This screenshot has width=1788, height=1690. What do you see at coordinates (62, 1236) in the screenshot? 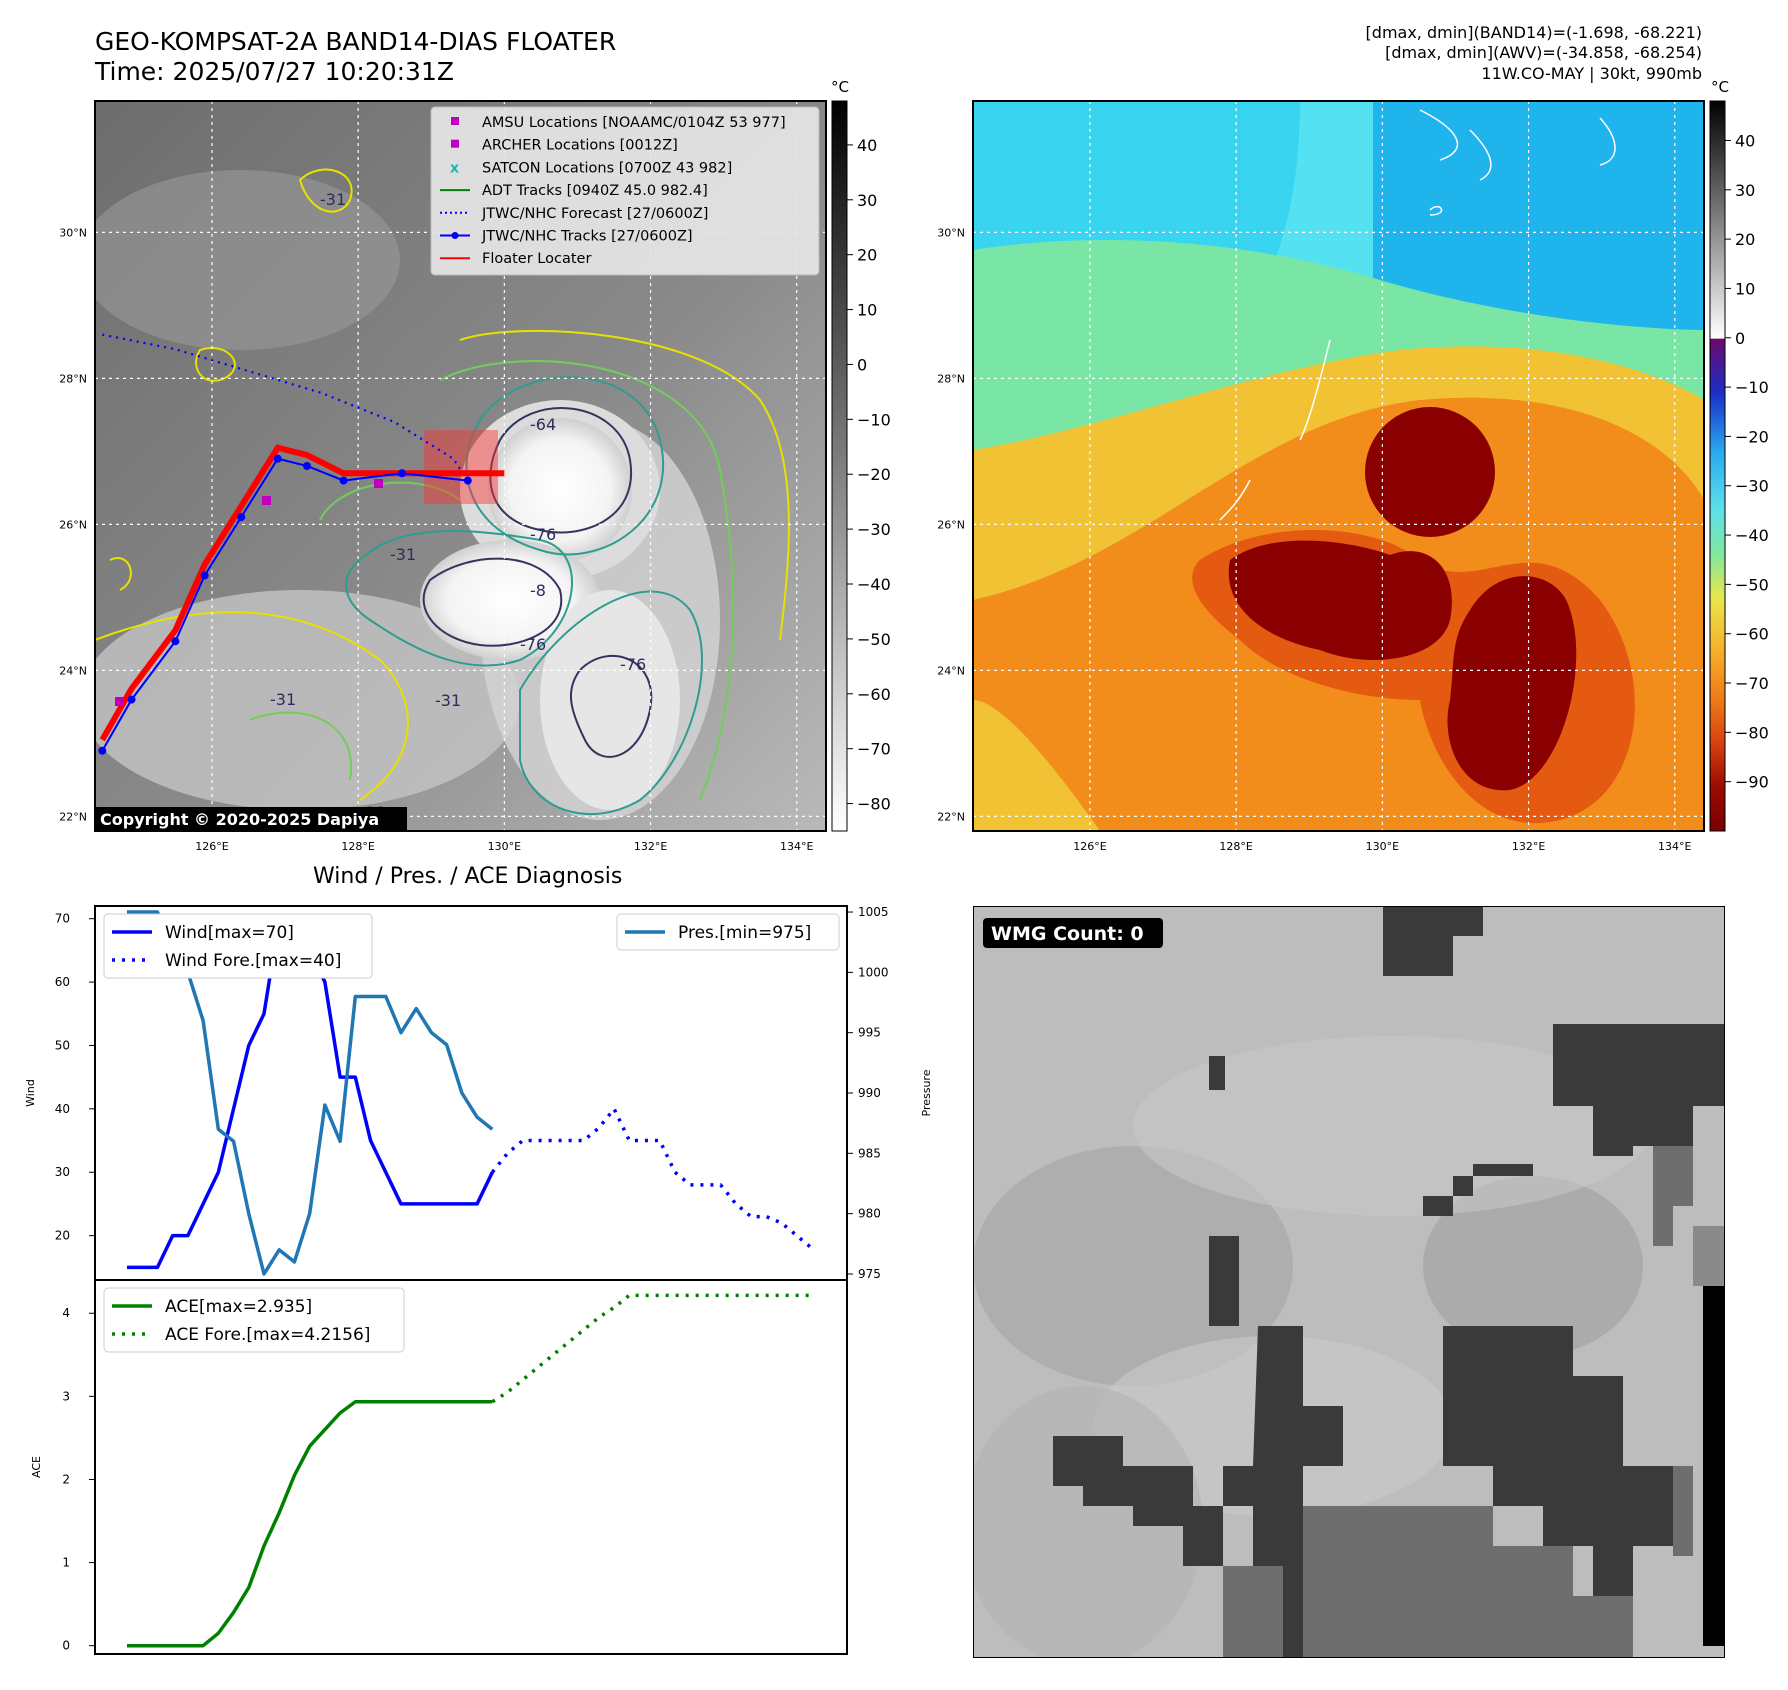
I see `wind-tick-label: 20` at bounding box center [62, 1236].